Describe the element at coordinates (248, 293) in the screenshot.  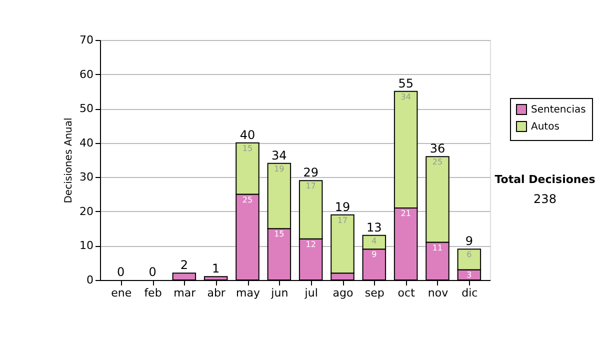
I see `x-tick-label: may` at that location.